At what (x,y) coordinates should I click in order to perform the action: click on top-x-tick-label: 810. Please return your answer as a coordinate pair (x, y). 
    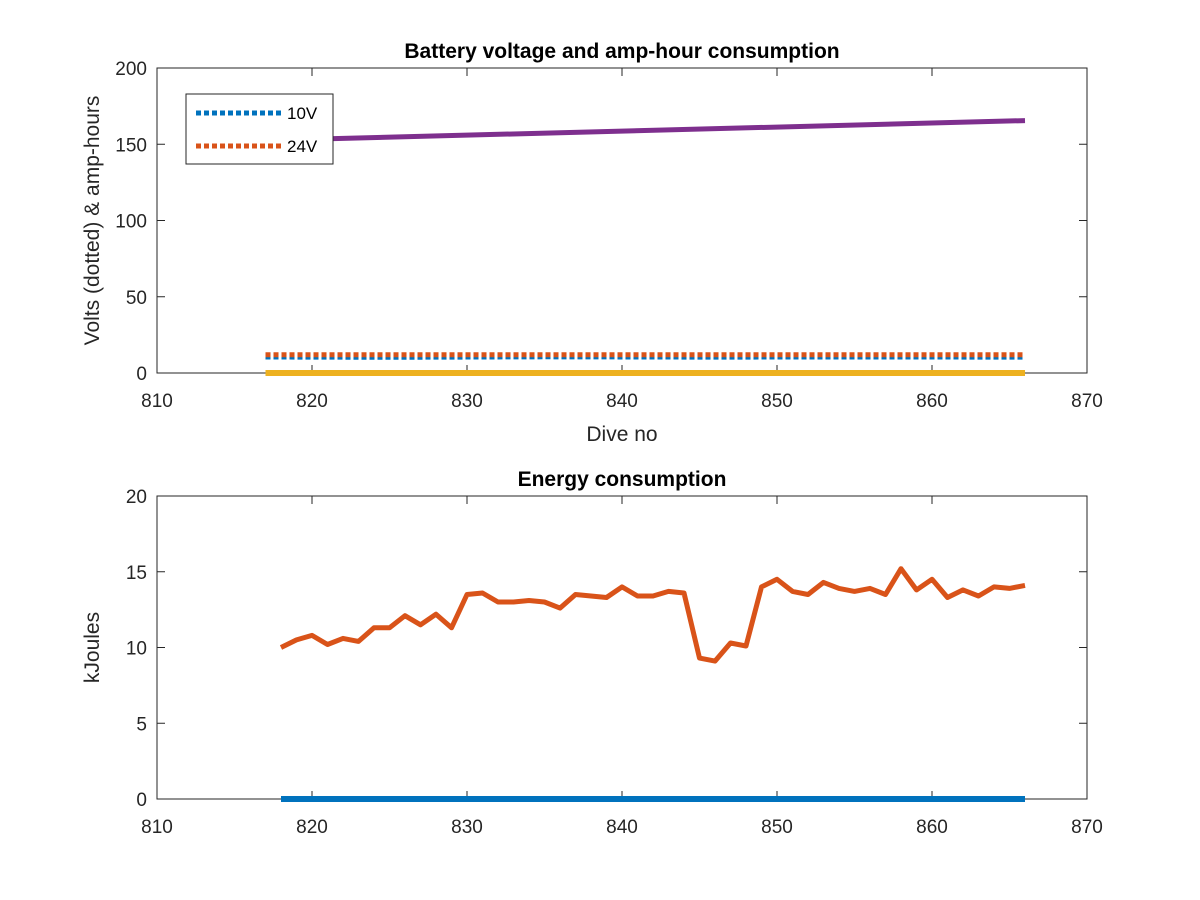
    Looking at the image, I should click on (157, 401).